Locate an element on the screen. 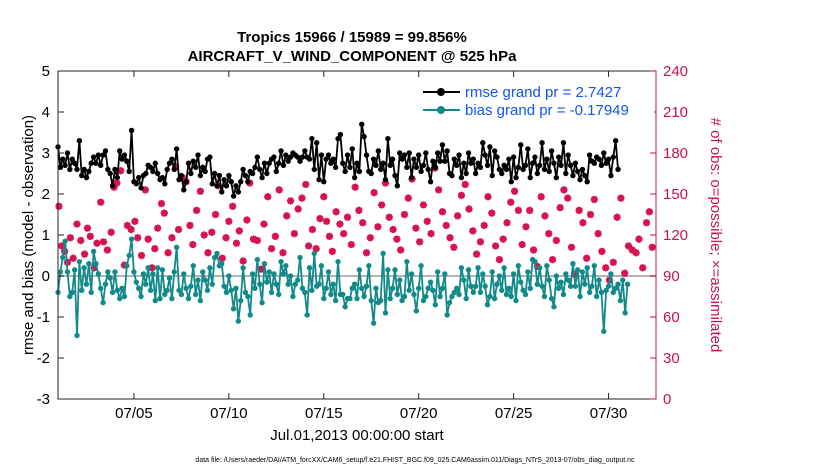 This screenshot has width=830, height=470. y-tick-label-left: 2 is located at coordinates (46, 194).